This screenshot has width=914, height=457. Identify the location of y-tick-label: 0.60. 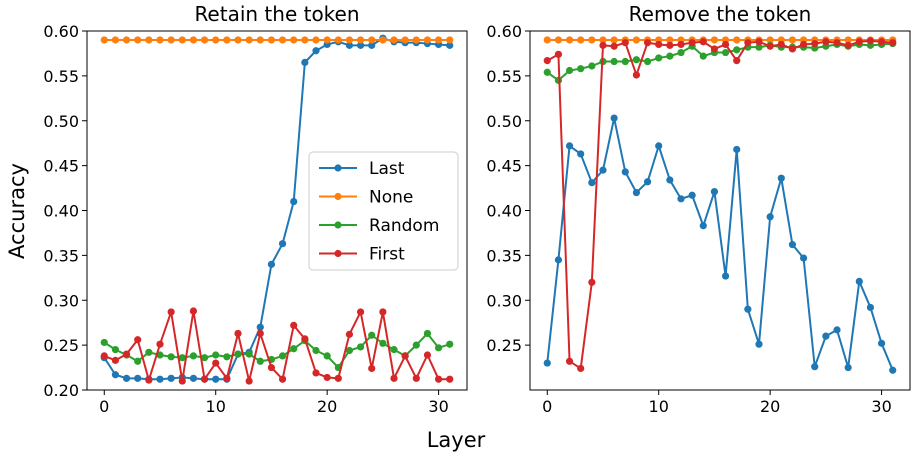
(504, 31).